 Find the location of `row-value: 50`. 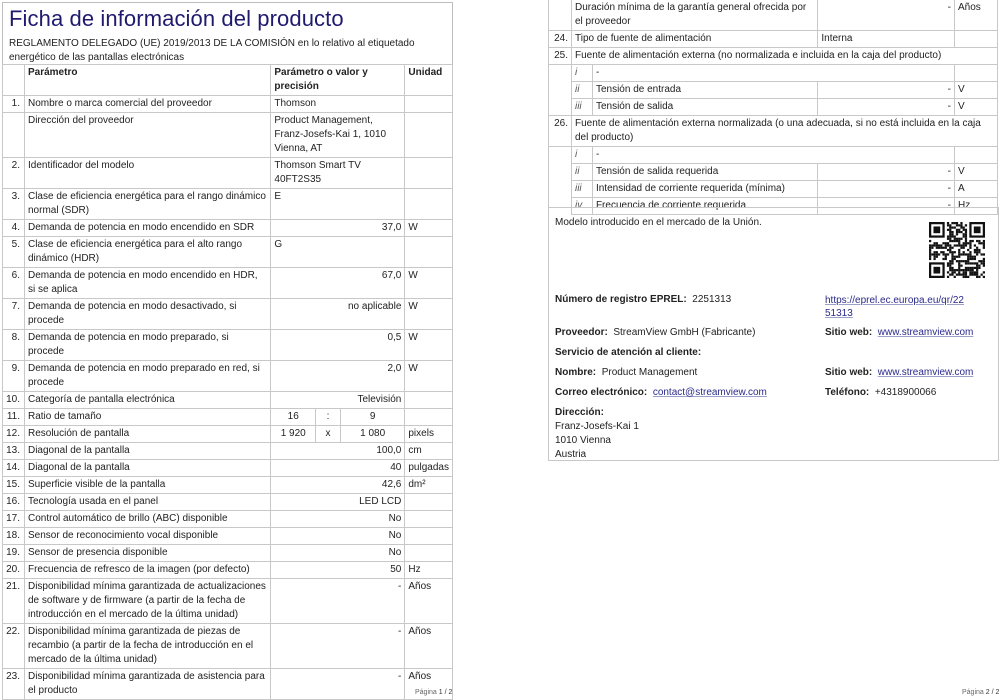

row-value: 50 is located at coordinates (338, 570).